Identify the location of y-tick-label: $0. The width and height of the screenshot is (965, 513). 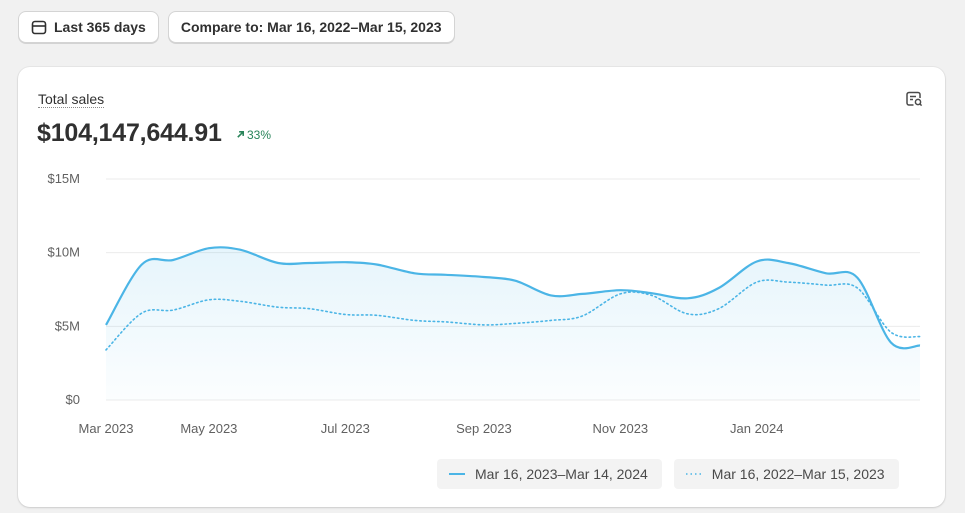
(73, 399).